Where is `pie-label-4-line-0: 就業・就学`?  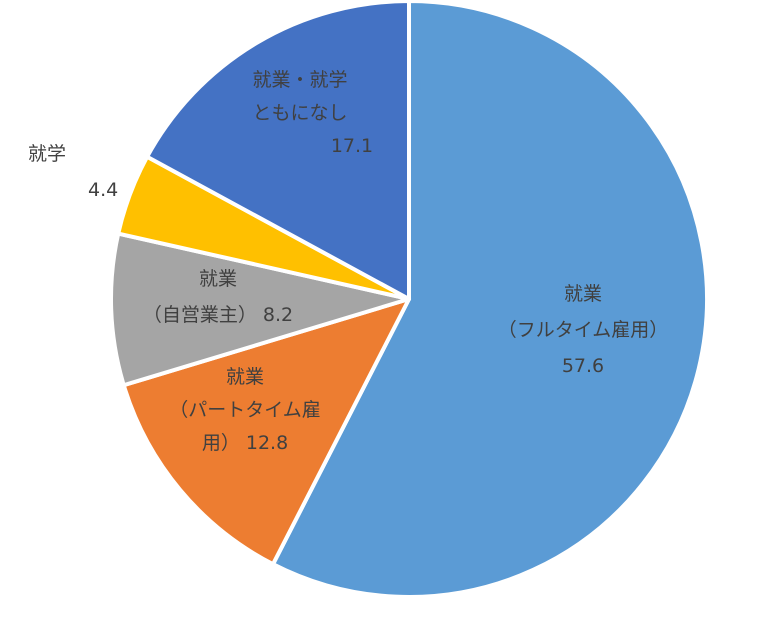 pie-label-4-line-0: 就業・就学 is located at coordinates (299, 80).